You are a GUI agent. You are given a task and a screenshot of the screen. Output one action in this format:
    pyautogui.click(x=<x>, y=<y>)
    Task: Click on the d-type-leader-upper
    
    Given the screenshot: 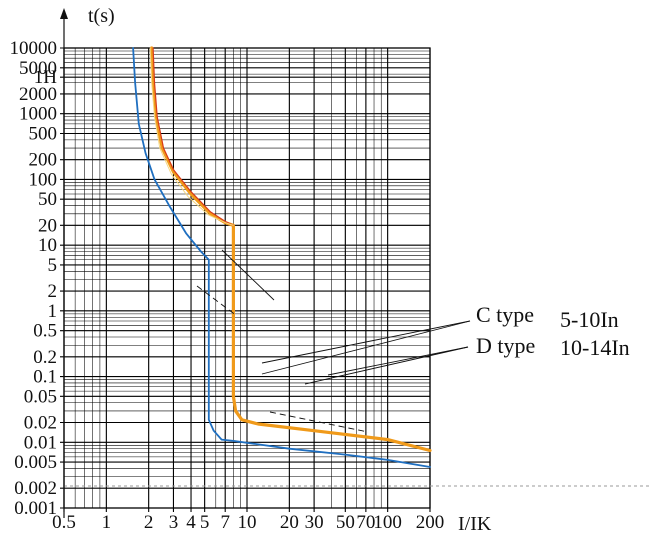 What is the action you would take?
    pyautogui.click(x=398, y=361)
    